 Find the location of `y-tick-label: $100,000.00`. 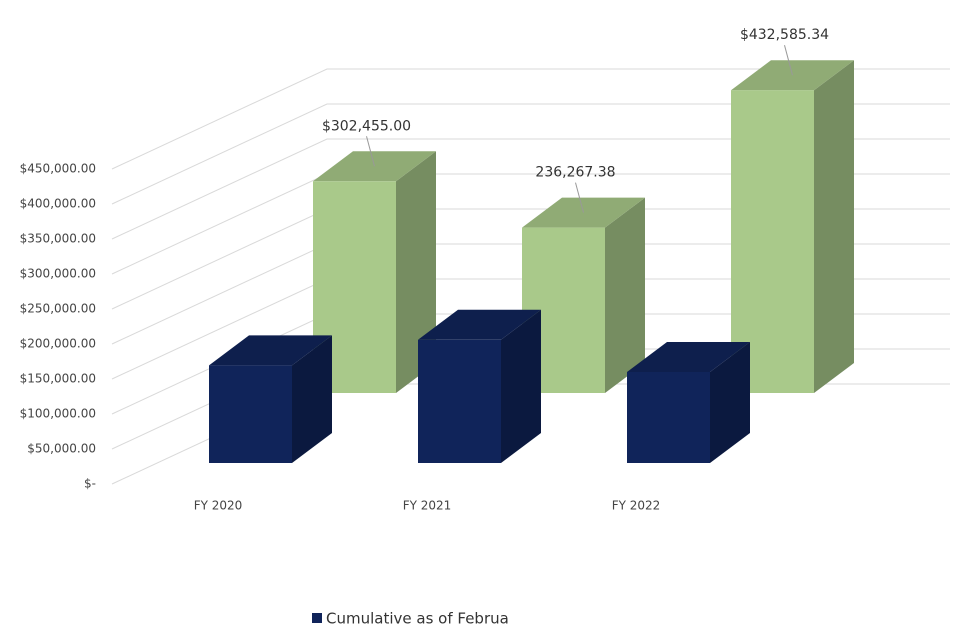

y-tick-label: $100,000.00 is located at coordinates (58, 414).